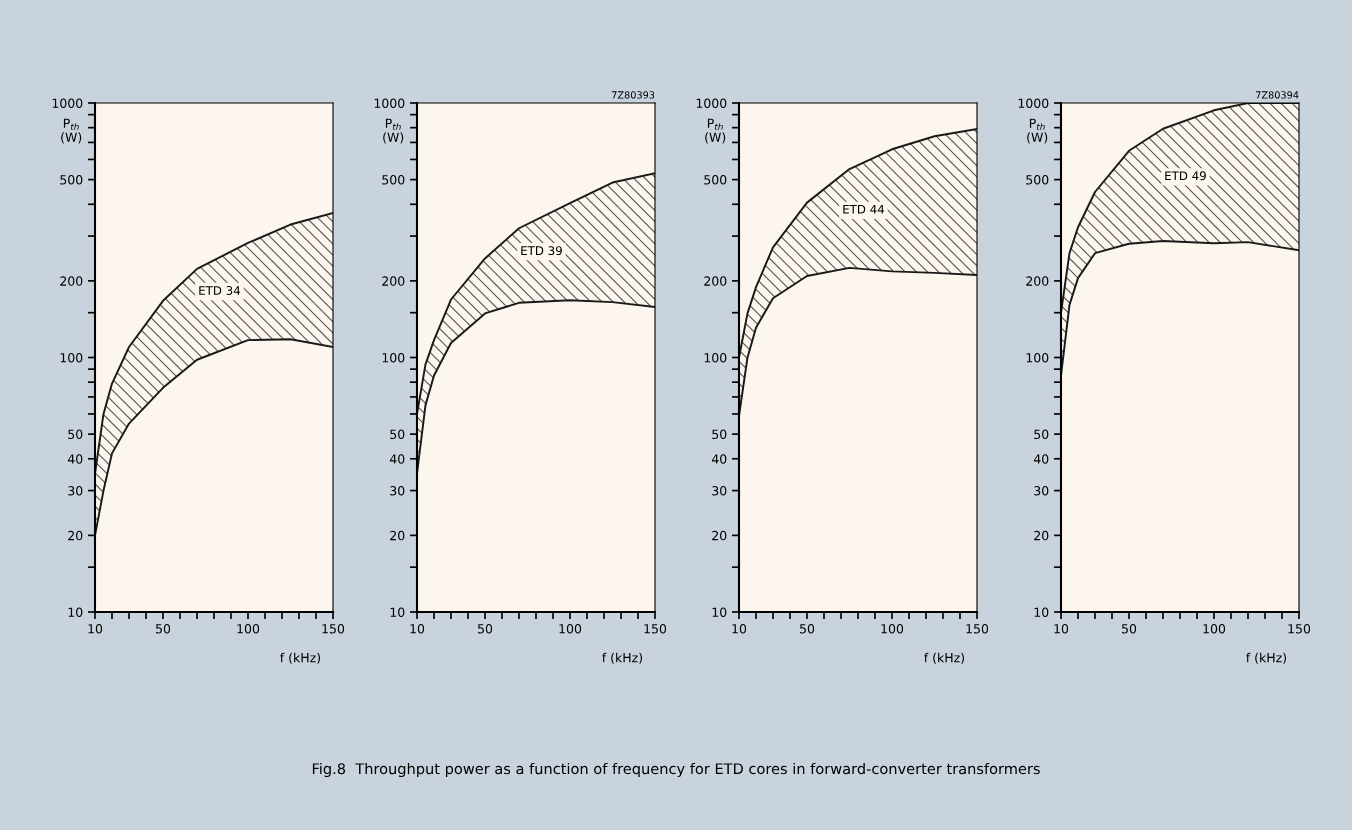 This screenshot has height=830, width=1352. I want to click on text: 7Z80394, so click(1277, 95).